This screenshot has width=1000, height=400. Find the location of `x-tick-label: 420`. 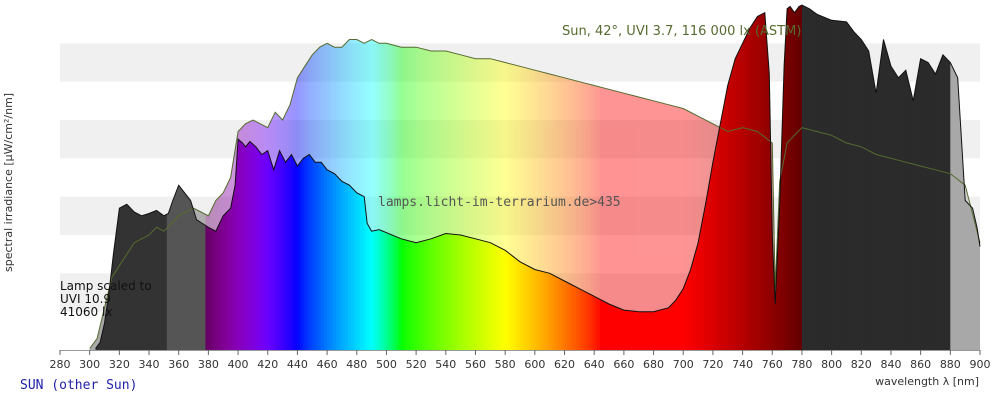

x-tick-label: 420 is located at coordinates (267, 364).